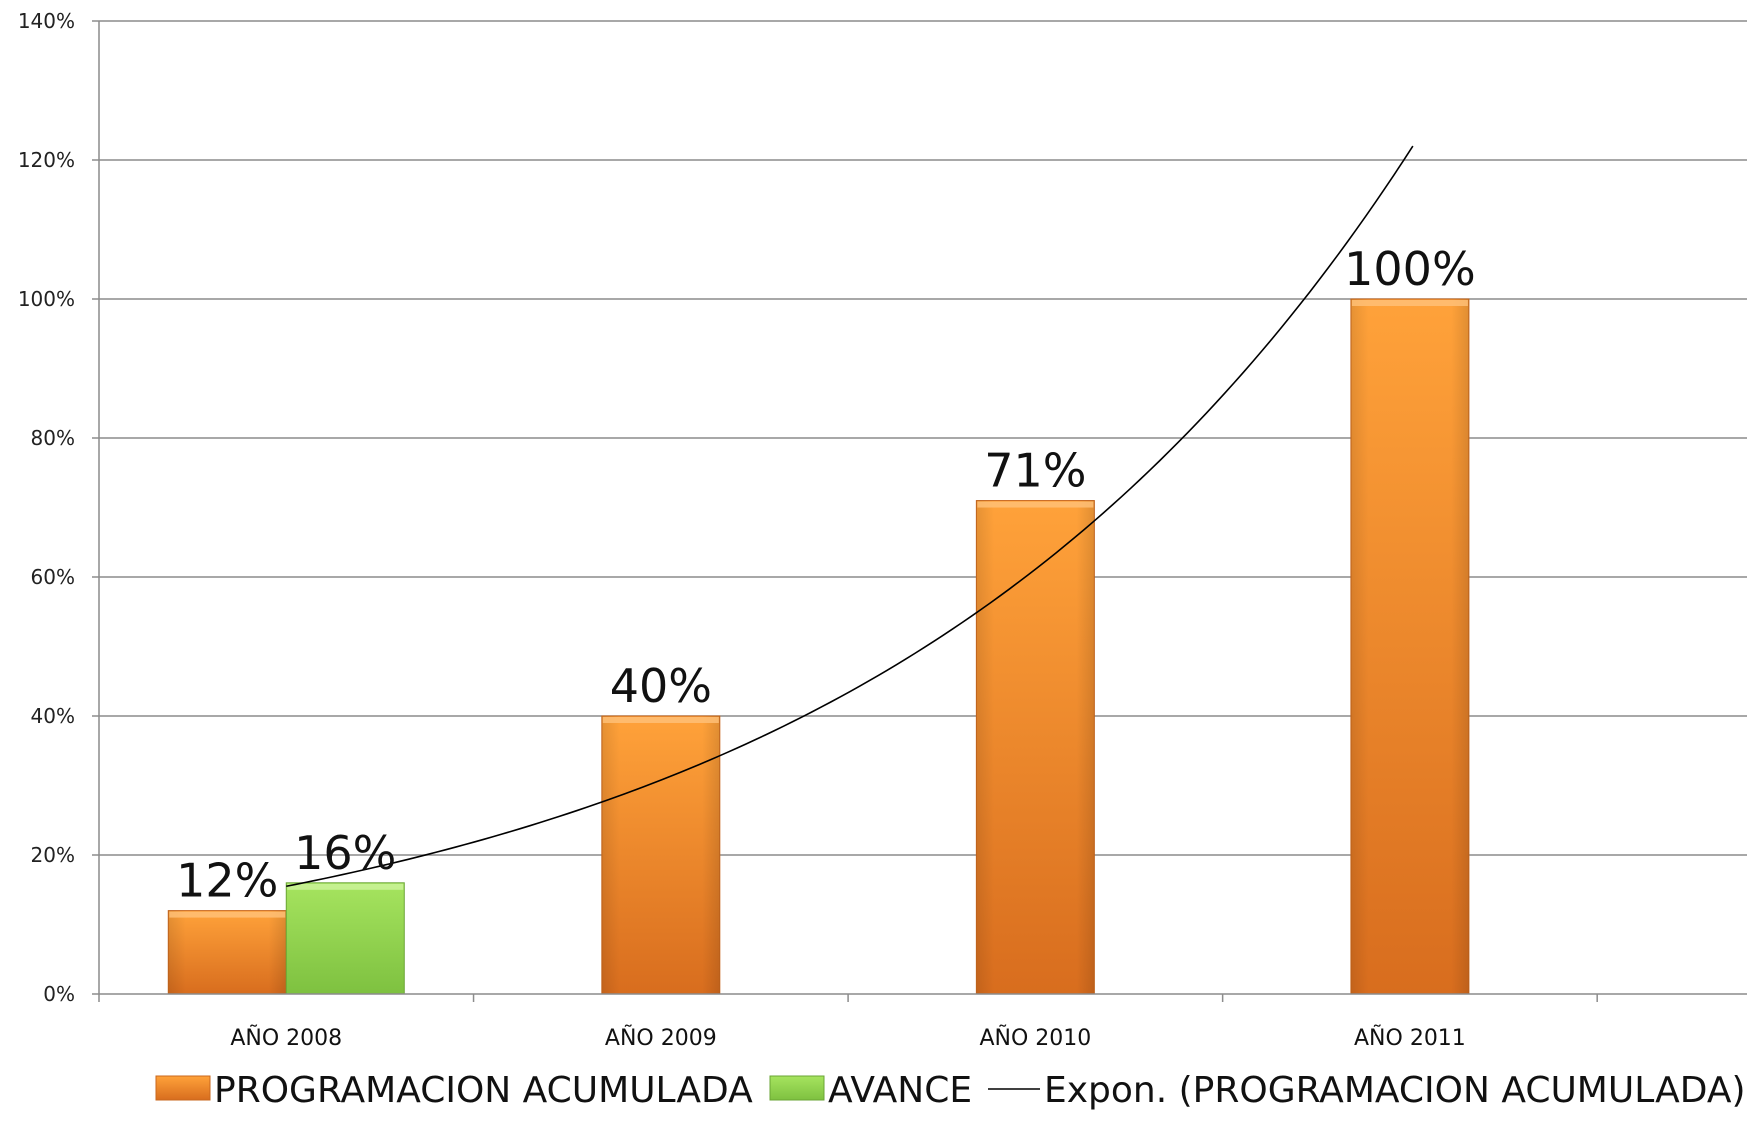  Describe the element at coordinates (1035, 471) in the screenshot. I see `data-label: 71%` at that location.